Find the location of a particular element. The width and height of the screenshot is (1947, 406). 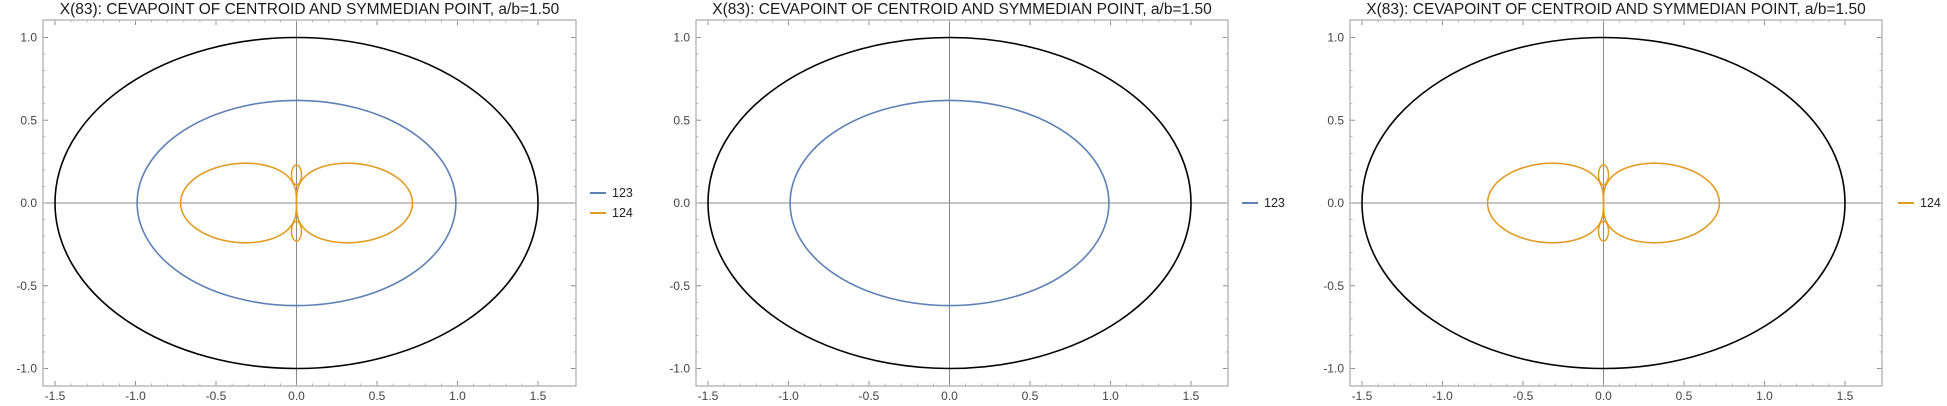

legend: 123 is located at coordinates (1263, 203).